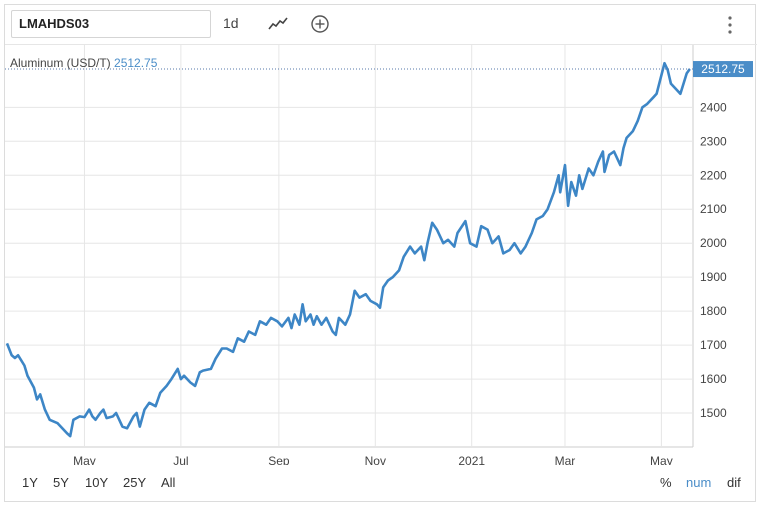 The height and width of the screenshot is (508, 762). I want to click on mode-percent-button: %, so click(666, 482).